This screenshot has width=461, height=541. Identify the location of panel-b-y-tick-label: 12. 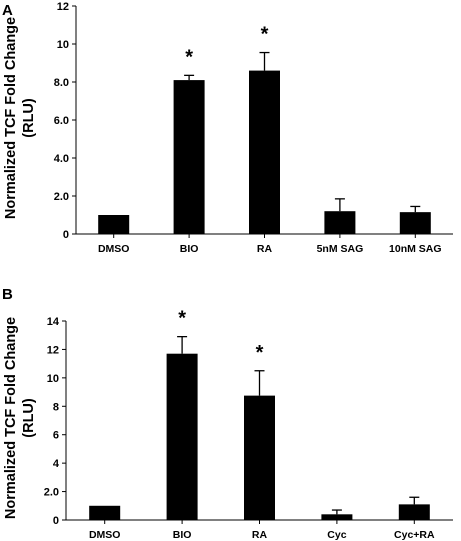
(53, 350).